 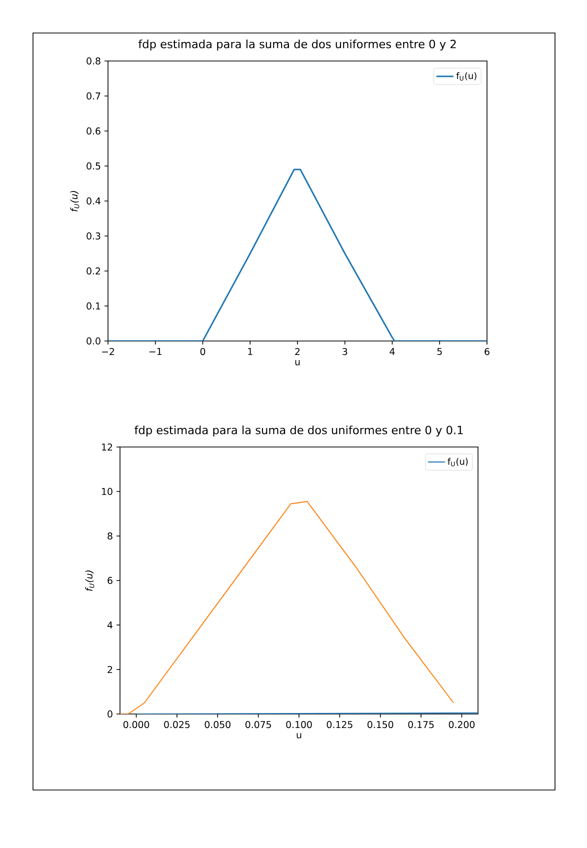 I want to click on x-tick-label: 5, so click(x=439, y=352).